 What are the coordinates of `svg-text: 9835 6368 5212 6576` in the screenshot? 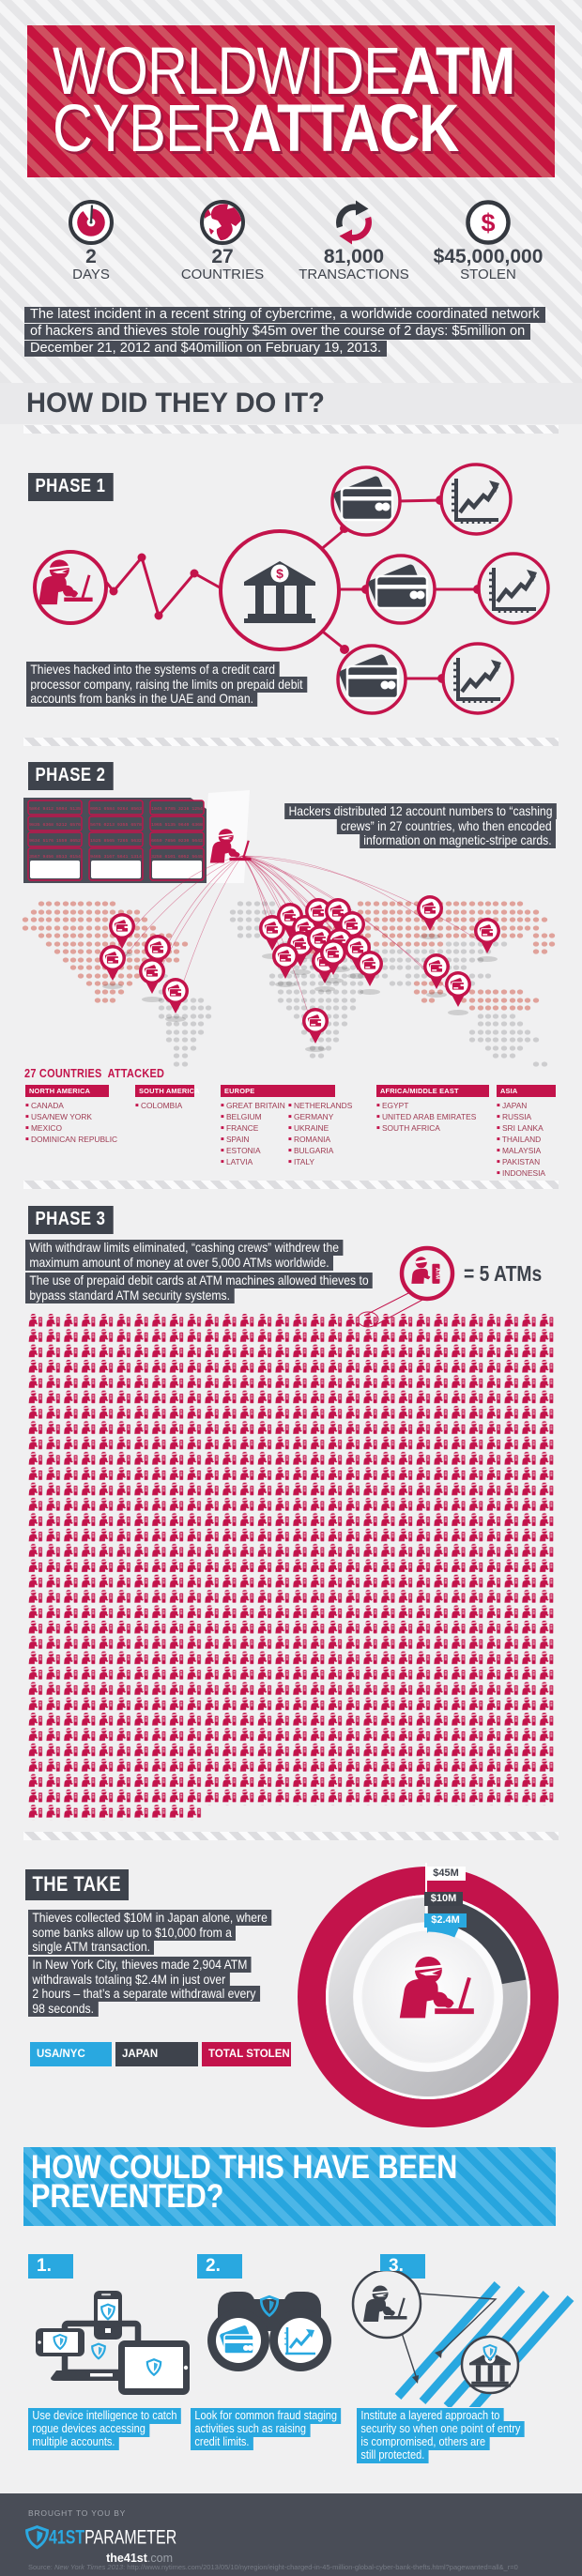 It's located at (55, 825).